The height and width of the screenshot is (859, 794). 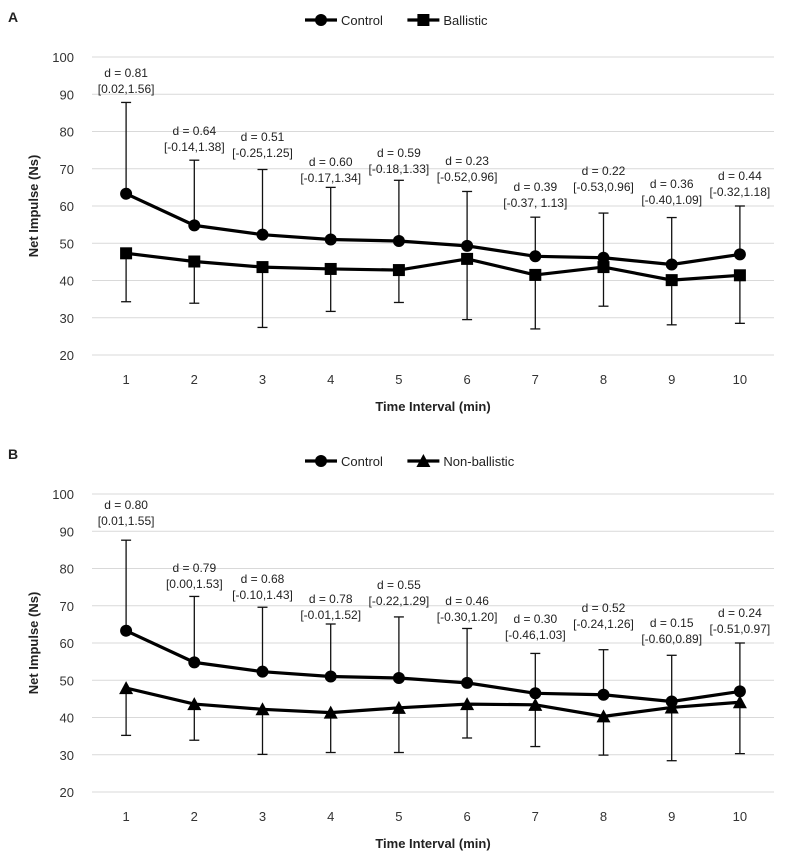 What do you see at coordinates (535, 635) in the screenshot?
I see `confidence-interval-label: [-0.46,1.03]` at bounding box center [535, 635].